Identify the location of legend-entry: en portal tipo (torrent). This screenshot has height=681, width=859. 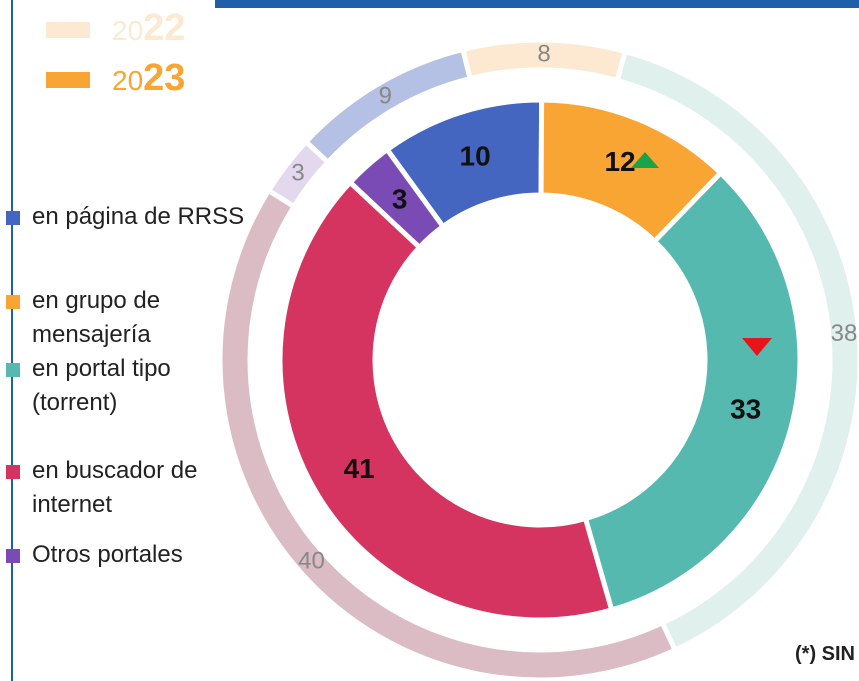
(115, 386).